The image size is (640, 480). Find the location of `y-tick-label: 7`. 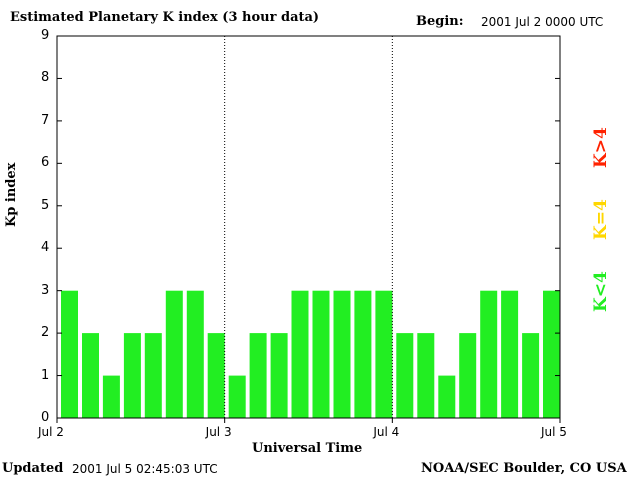

y-tick-label: 7 is located at coordinates (45, 120).